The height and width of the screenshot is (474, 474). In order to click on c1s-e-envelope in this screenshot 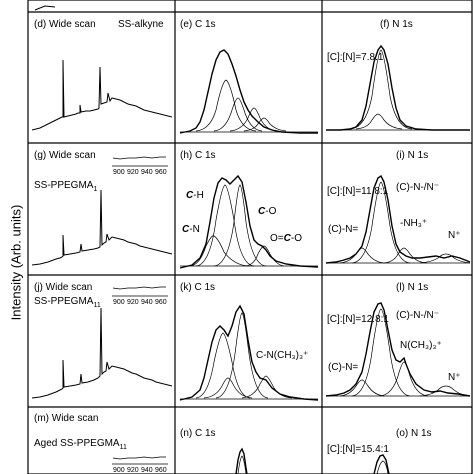, I will do `click(248, 91)`.